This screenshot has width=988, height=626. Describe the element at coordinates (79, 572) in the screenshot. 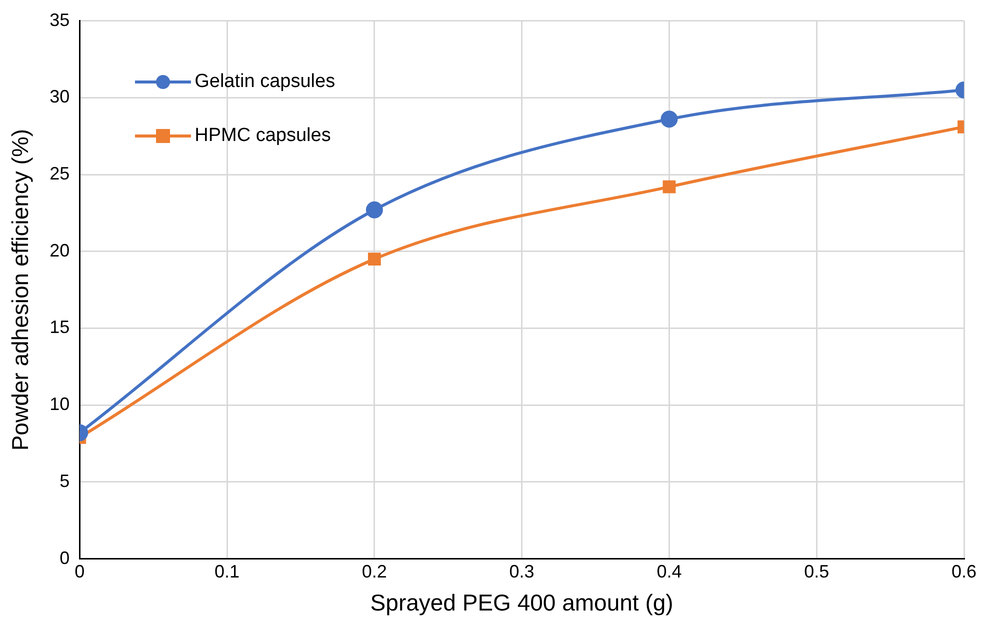

I see `x-tick-label: 0` at that location.